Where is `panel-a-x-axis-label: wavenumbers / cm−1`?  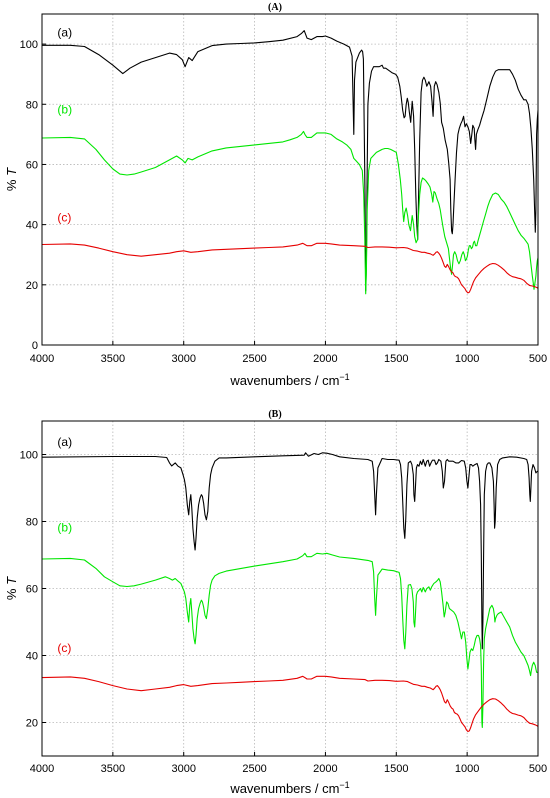
panel-a-x-axis-label: wavenumbers / cm−1 is located at coordinates (289, 380).